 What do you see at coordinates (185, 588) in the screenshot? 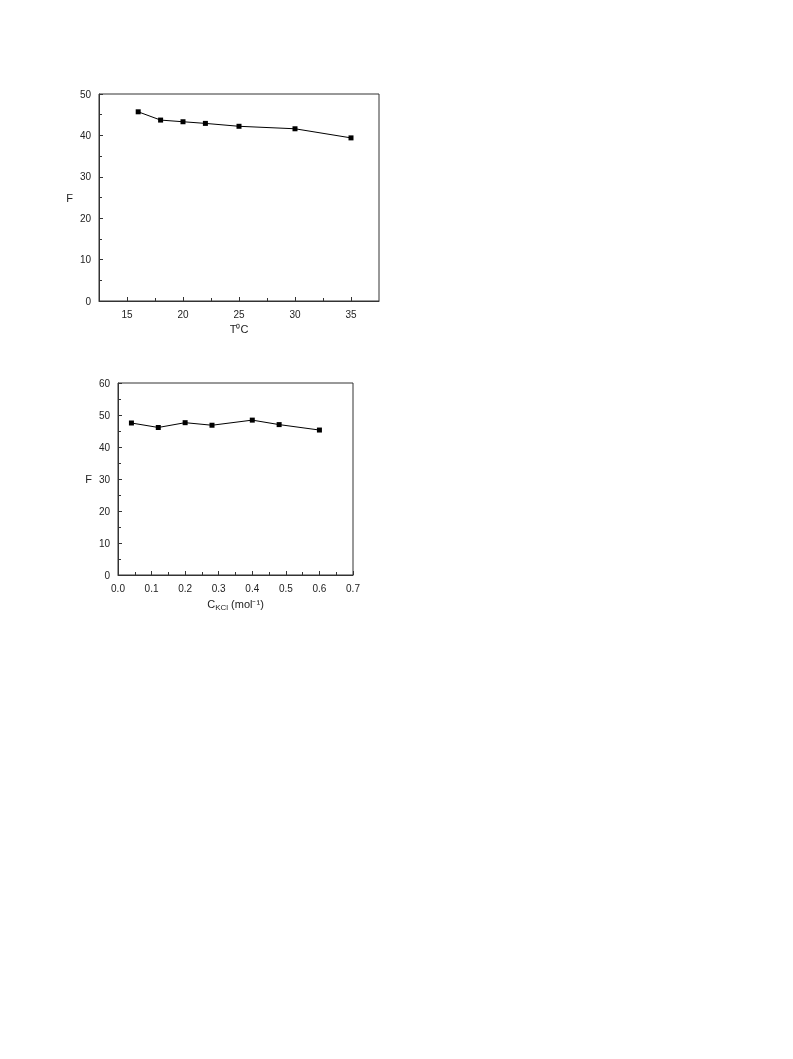
I see `x-tick-label: 0.2` at bounding box center [185, 588].